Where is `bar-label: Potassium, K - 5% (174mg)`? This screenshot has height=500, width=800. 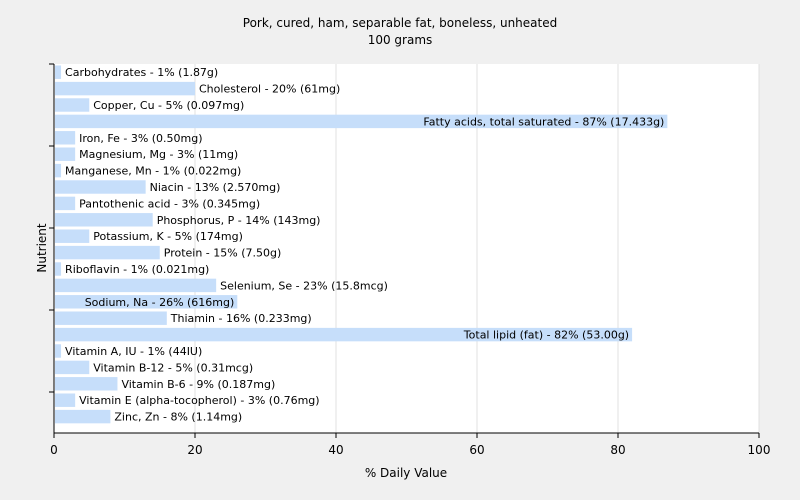
bar-label: Potassium, K - 5% (174mg) is located at coordinates (168, 236).